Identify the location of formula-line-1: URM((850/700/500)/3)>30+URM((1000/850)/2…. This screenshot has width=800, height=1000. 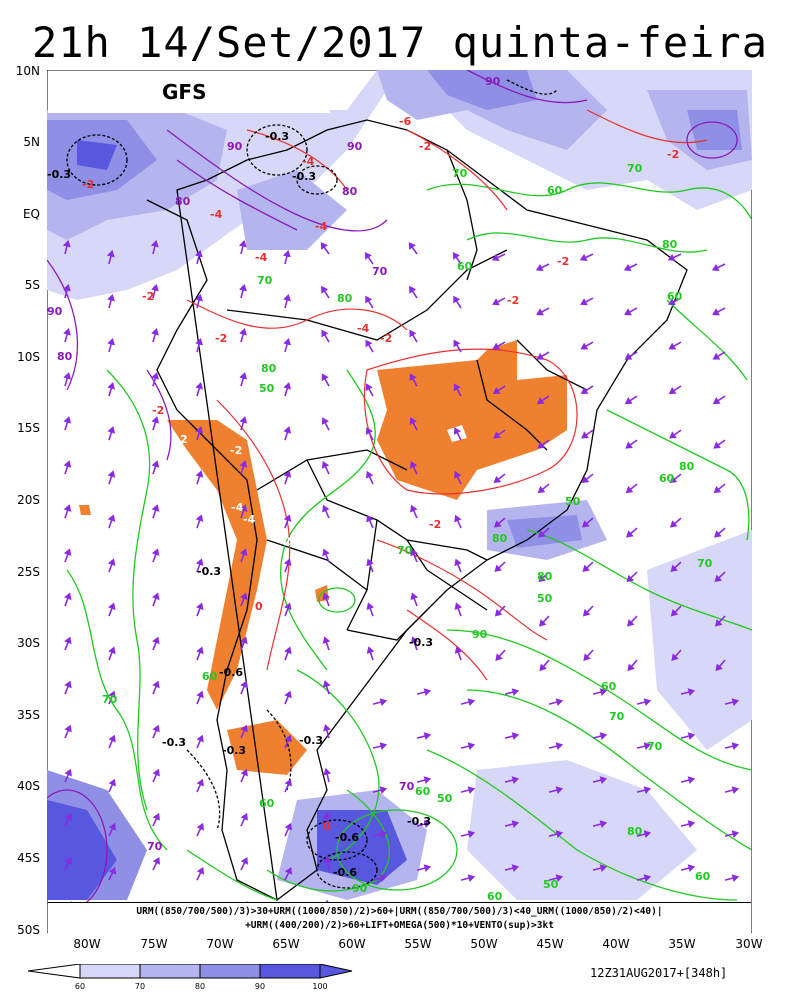
(399, 911).